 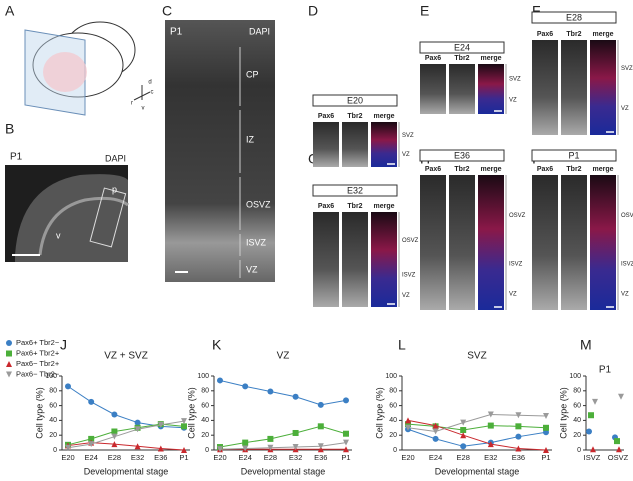 I want to click on layer-label: ISVZ, so click(x=256, y=242).